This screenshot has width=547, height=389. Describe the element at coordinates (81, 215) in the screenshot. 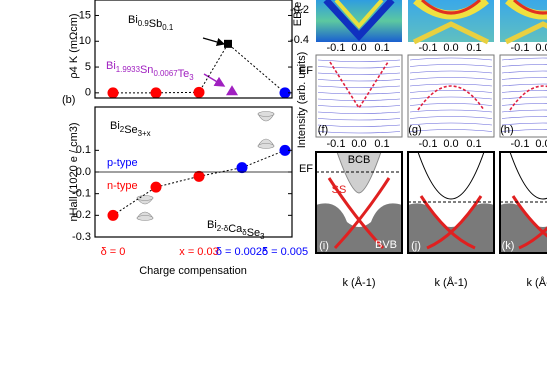

I see `y-tick-label: -0.2` at that location.